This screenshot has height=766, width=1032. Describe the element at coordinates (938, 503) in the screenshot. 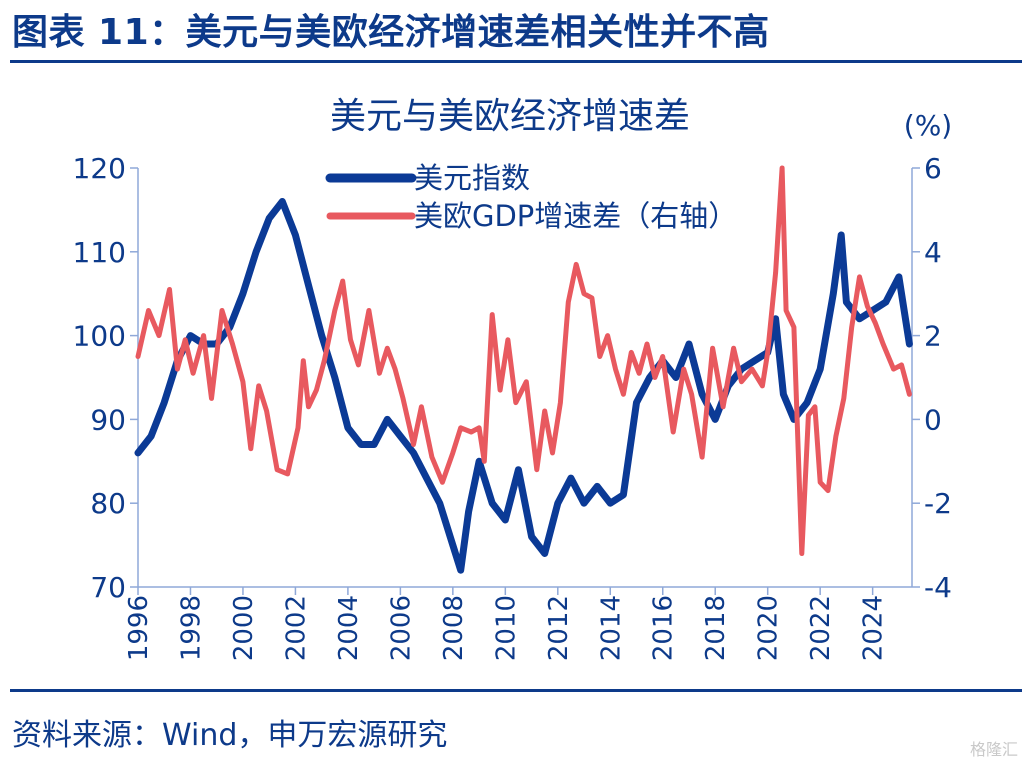

I see `right-tick-label: -2` at that location.